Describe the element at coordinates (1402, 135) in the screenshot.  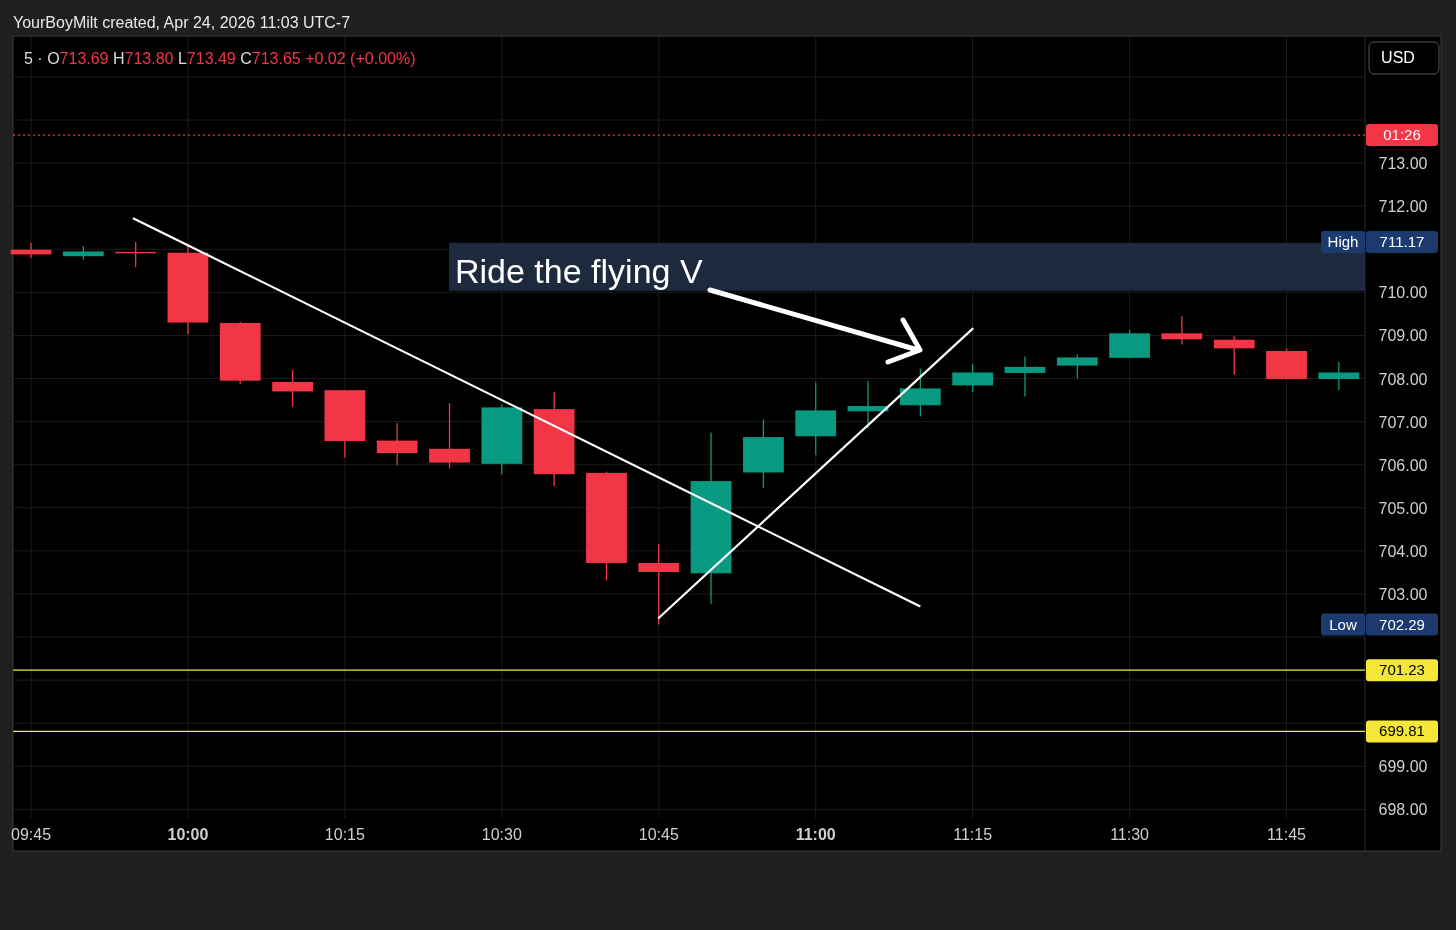
I see `text: 01:26` at that location.